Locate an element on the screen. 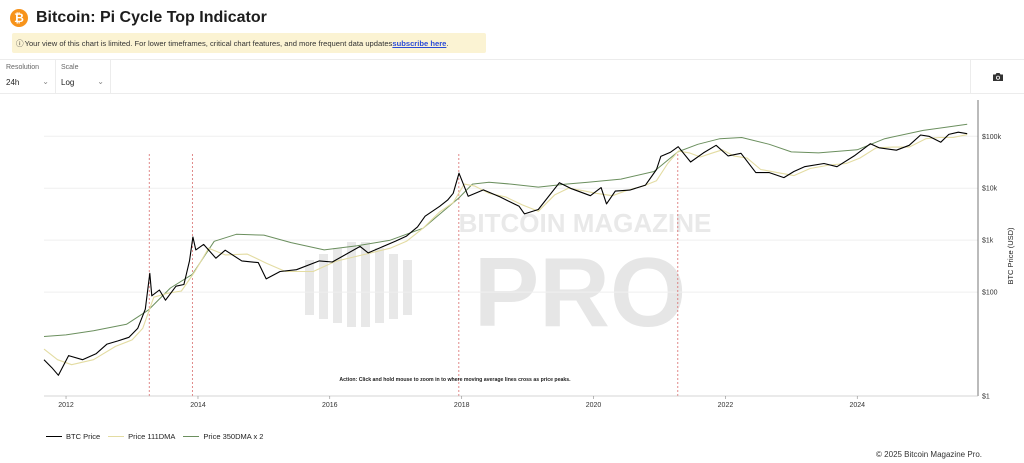  x-tick-label: 2018 is located at coordinates (462, 405).